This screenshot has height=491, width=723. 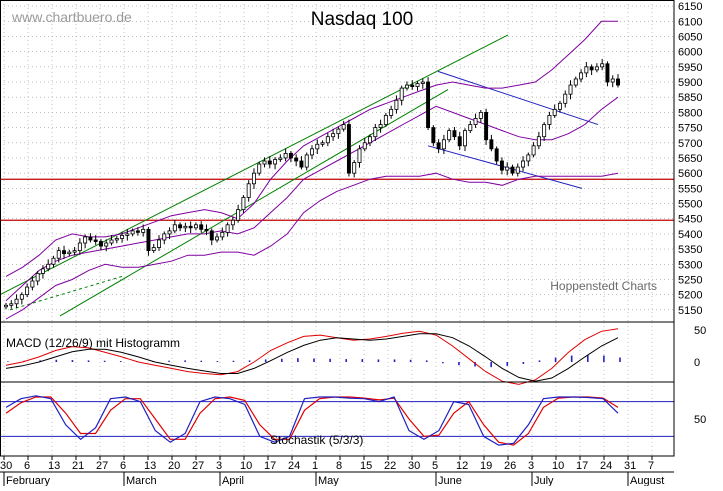 I want to click on y-tick-label: 5750, so click(x=690, y=129).